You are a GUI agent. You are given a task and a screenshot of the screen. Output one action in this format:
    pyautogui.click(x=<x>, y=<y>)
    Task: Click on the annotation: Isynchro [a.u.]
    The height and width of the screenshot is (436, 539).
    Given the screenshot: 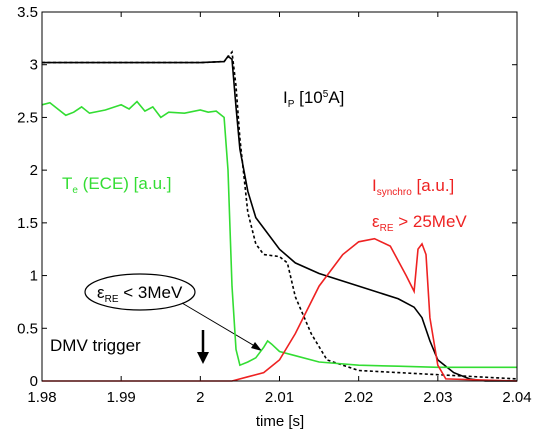 What is the action you would take?
    pyautogui.click(x=413, y=187)
    